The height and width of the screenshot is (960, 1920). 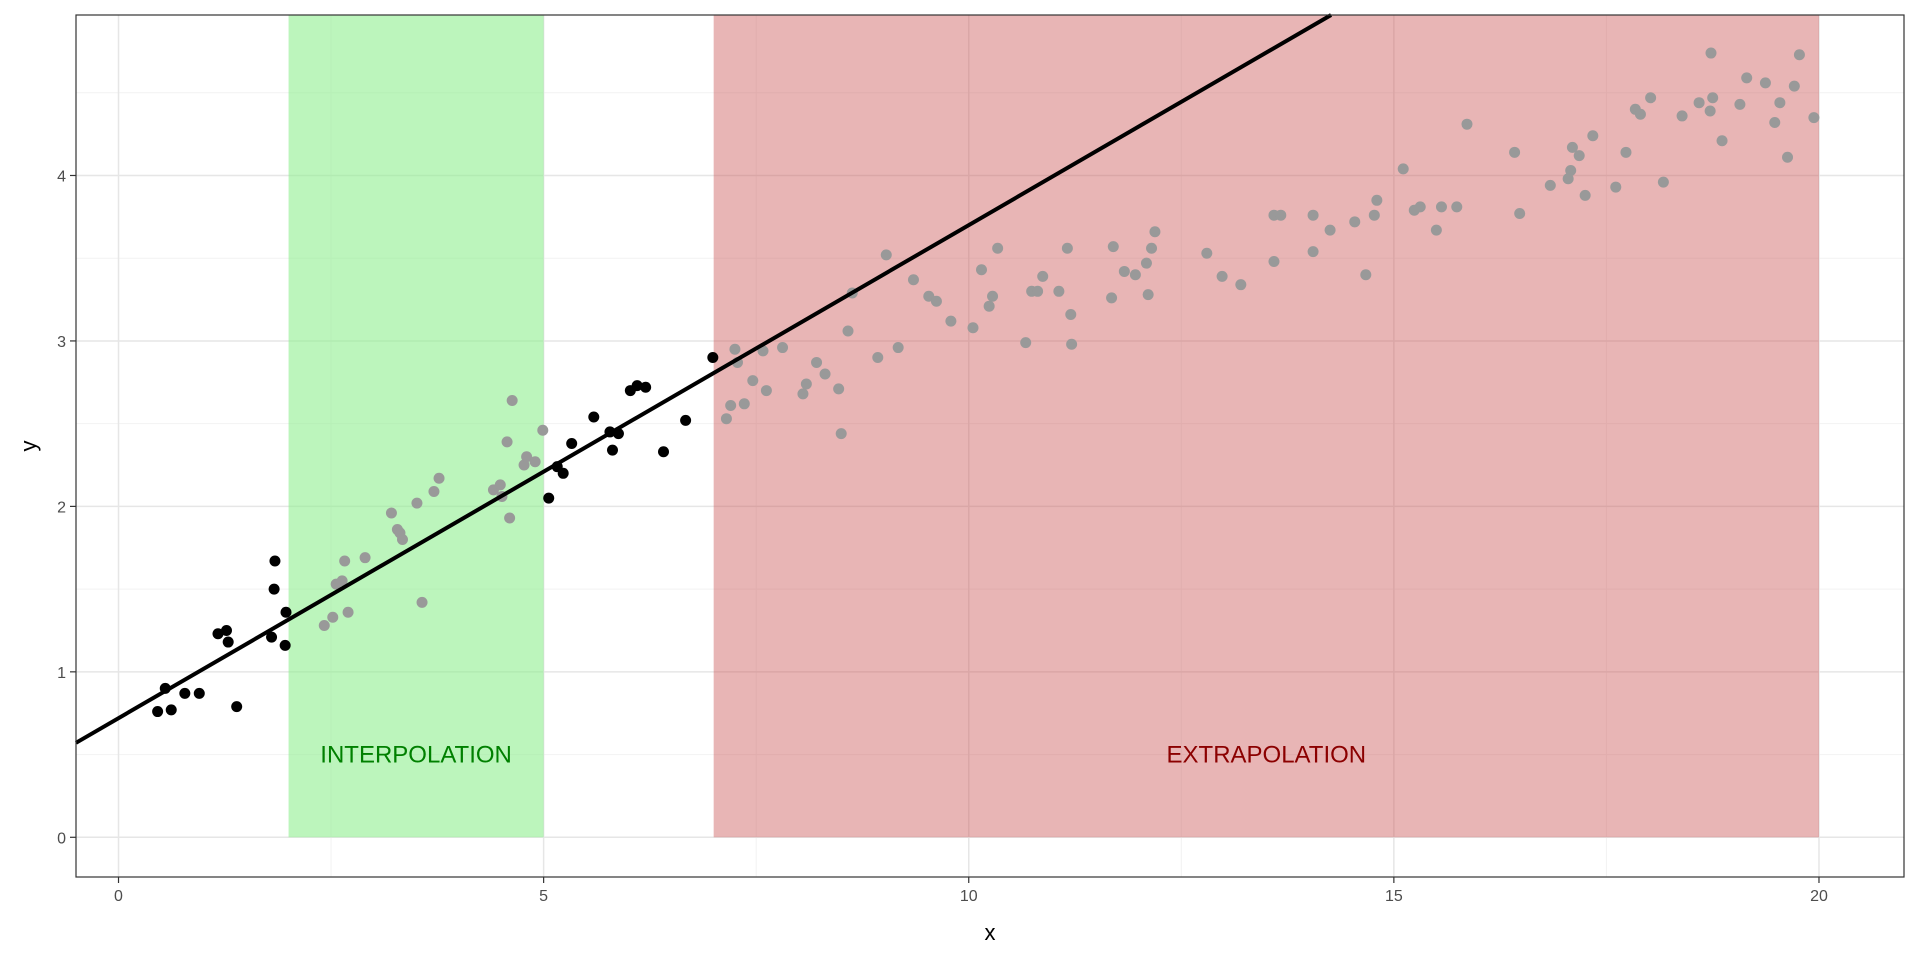 What do you see at coordinates (61, 176) in the screenshot?
I see `y-tick-label: 4` at bounding box center [61, 176].